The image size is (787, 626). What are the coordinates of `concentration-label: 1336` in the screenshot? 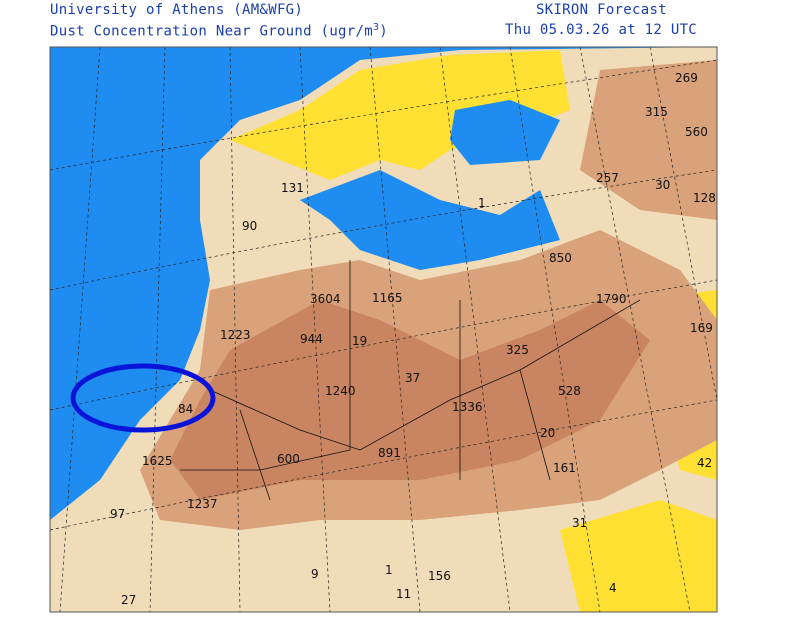 It's located at (467, 407).